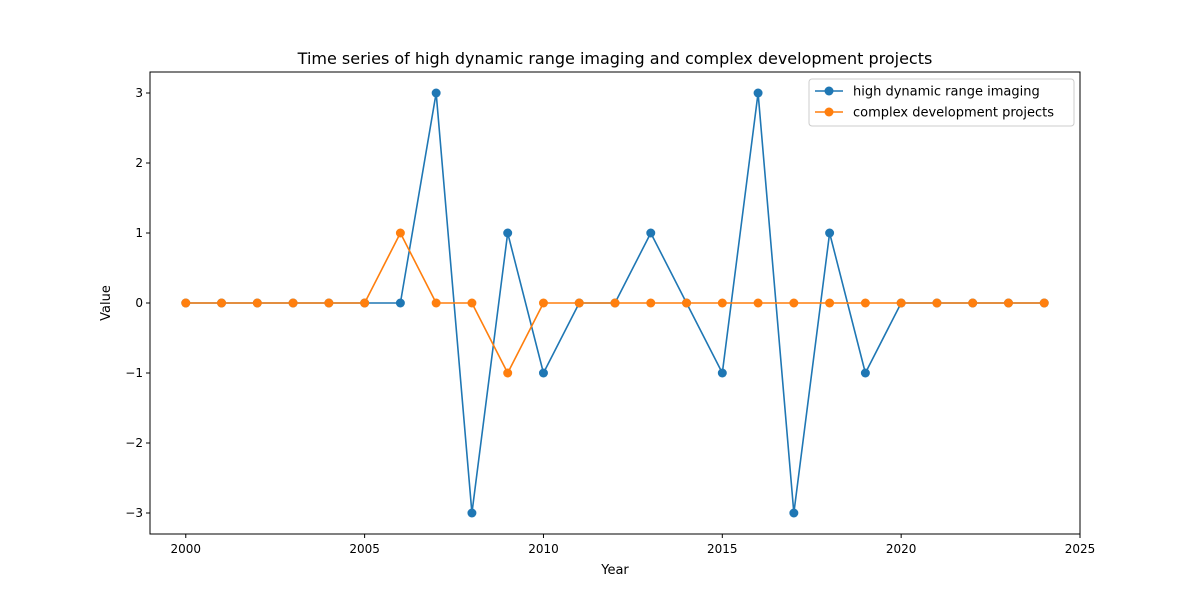 The image size is (1200, 605). What do you see at coordinates (134, 443) in the screenshot?
I see `y-tick-label: −2` at bounding box center [134, 443].